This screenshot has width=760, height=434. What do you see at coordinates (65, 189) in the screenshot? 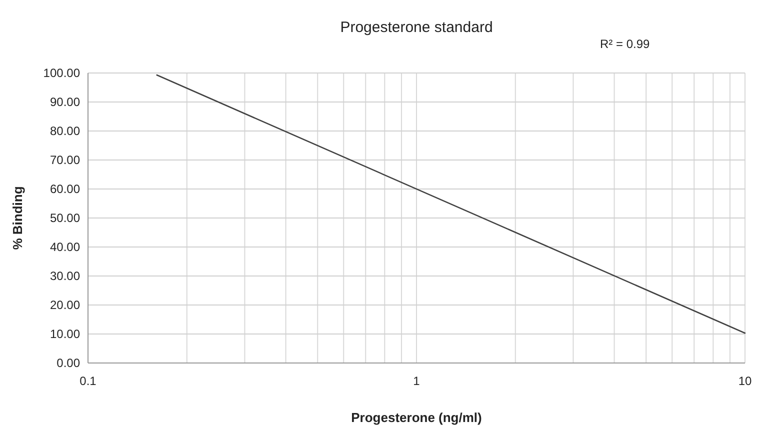
I see `y-tick-label: 60.00` at bounding box center [65, 189].